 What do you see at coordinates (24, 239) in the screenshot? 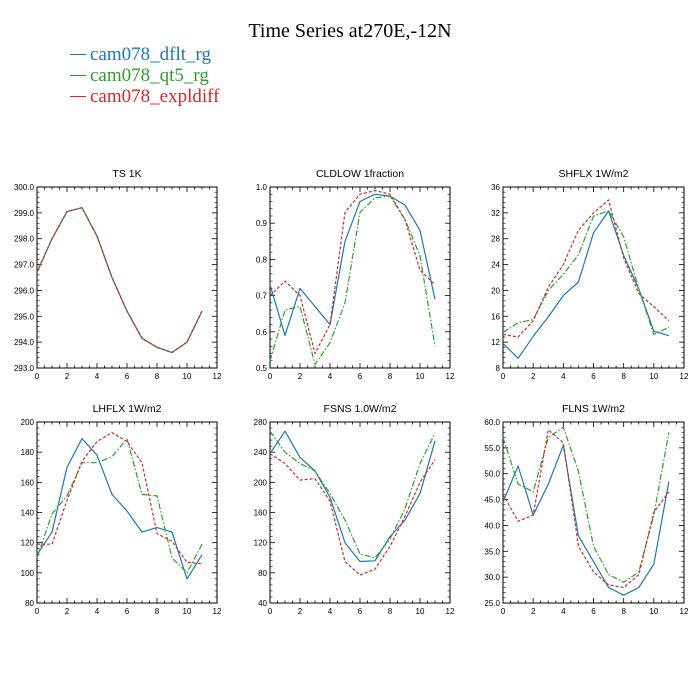
I see `y-tick-label: 298.0` at bounding box center [24, 239].